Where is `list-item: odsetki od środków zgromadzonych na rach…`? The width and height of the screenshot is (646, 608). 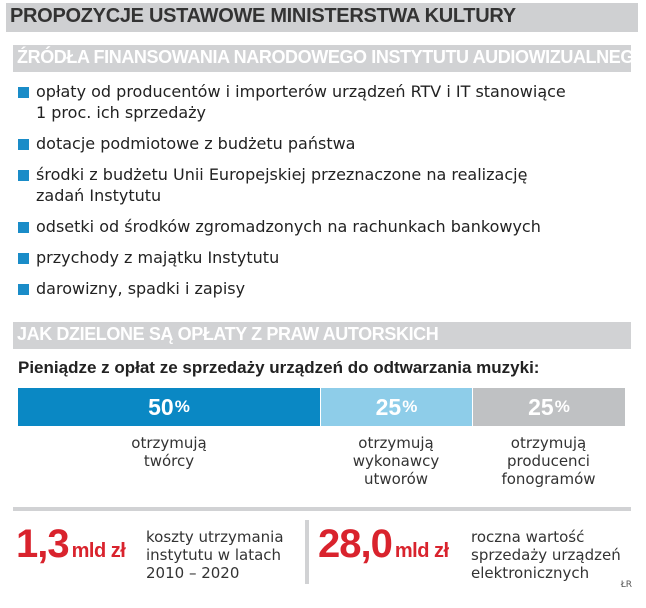
list-item: odsetki od środków zgromadzonych na rach… is located at coordinates (323, 226).